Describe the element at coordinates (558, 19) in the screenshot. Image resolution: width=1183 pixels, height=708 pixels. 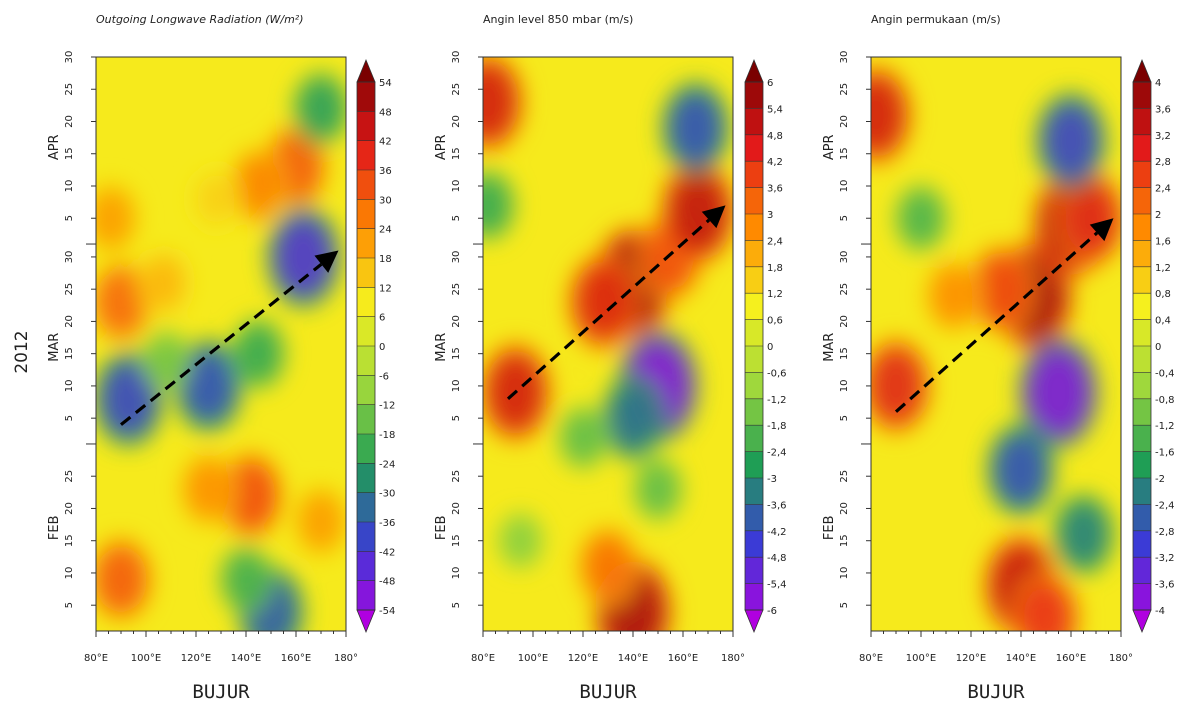
I see `panel-title: Angin level 850 mbar (m/s)` at that location.